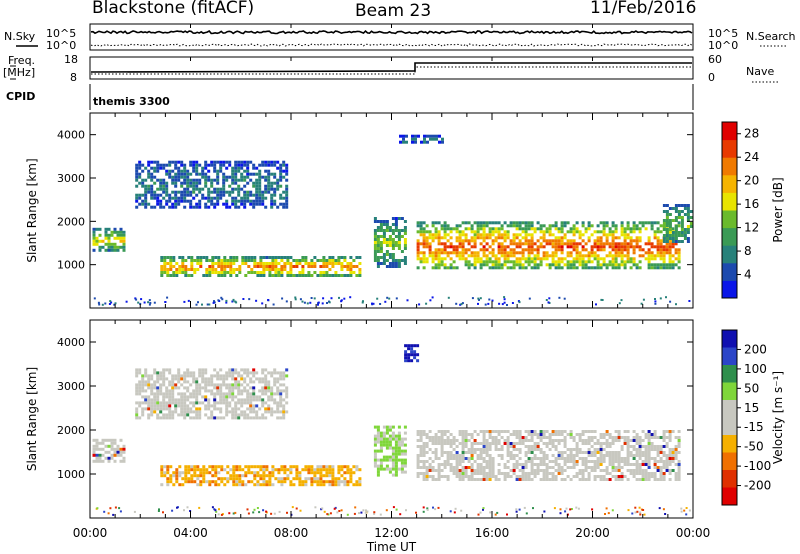  What do you see at coordinates (391, 547) in the screenshot?
I see `x-axis-label: Time UT` at bounding box center [391, 547].